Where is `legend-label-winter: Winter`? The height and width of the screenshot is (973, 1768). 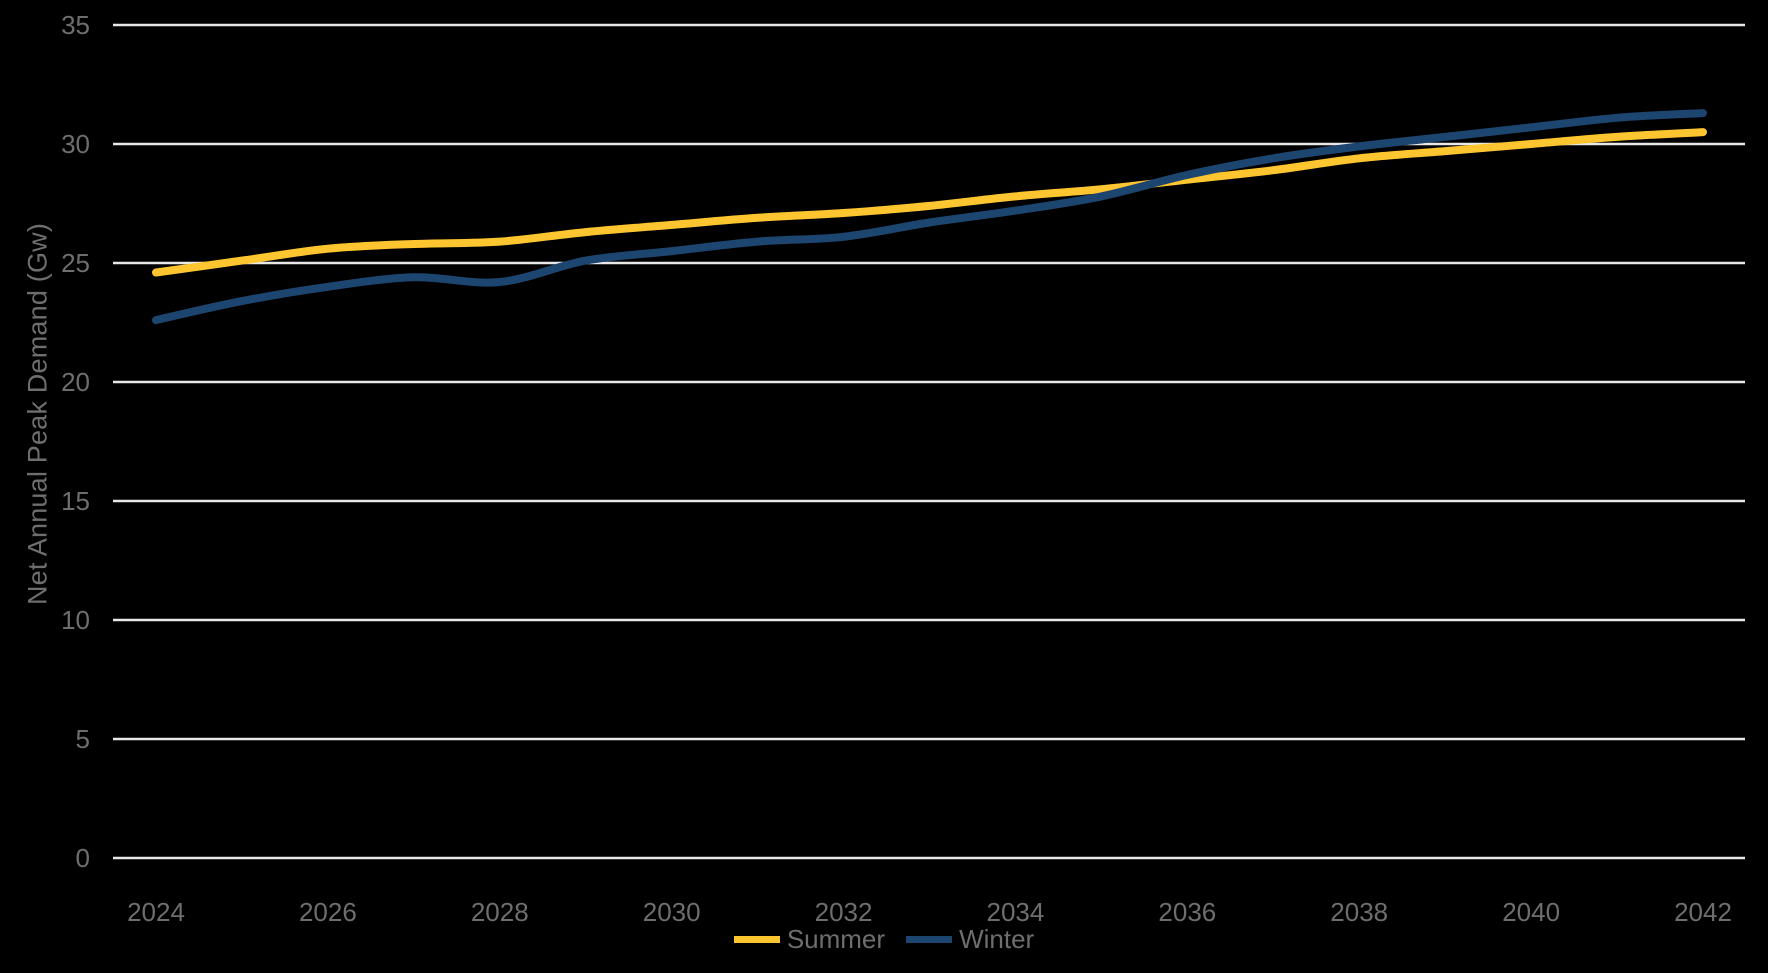 legend-label-winter: Winter is located at coordinates (997, 939).